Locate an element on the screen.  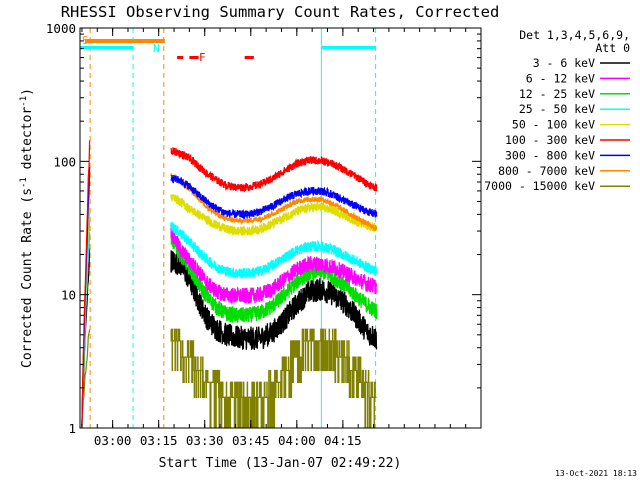
y-tick-label-2: 100 is located at coordinates (64, 161).